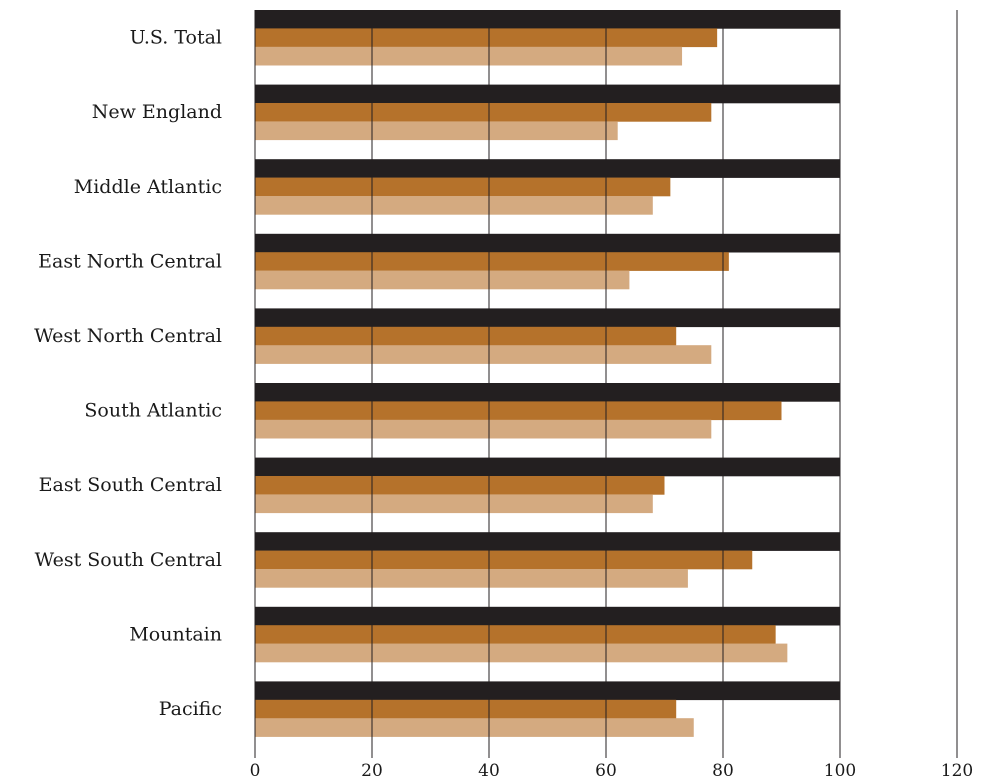 The width and height of the screenshot is (989, 783). Describe the element at coordinates (157, 112) in the screenshot. I see `category-label-new-england: New England` at that location.